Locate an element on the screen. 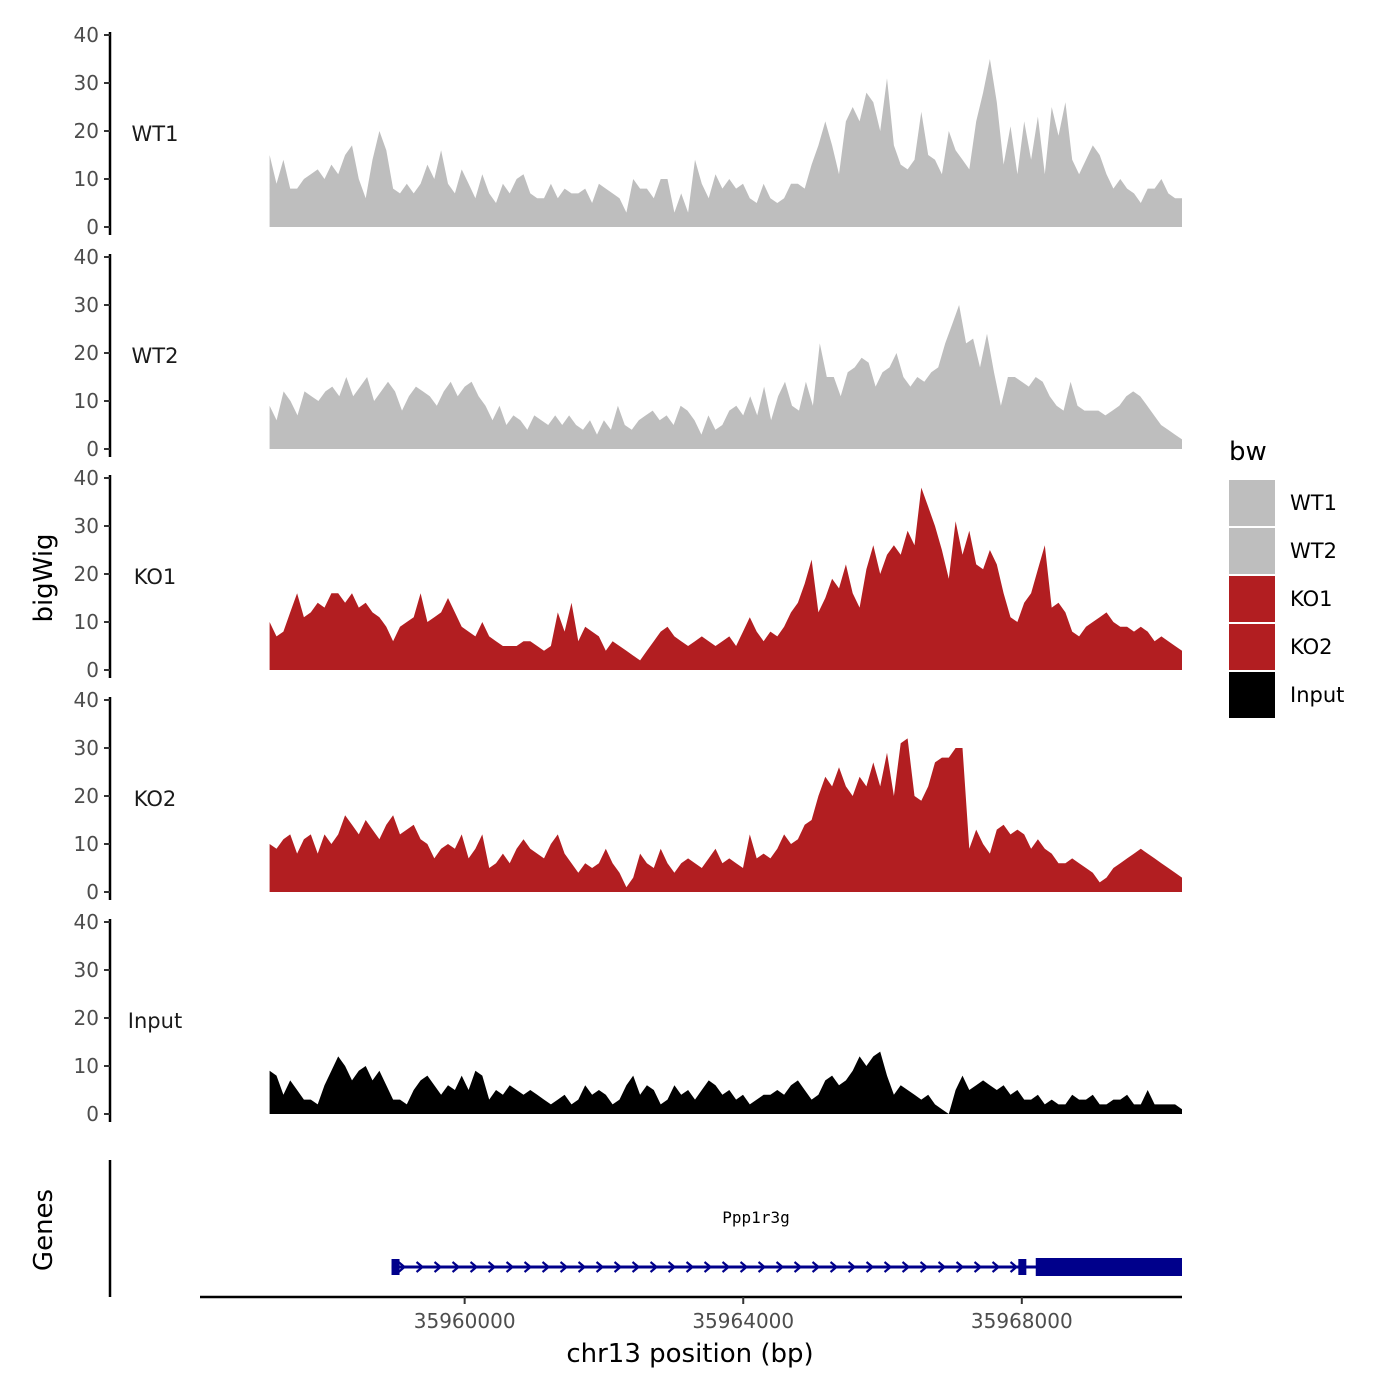 The width and height of the screenshot is (1400, 1400). signal-area-input is located at coordinates (726, 1082).